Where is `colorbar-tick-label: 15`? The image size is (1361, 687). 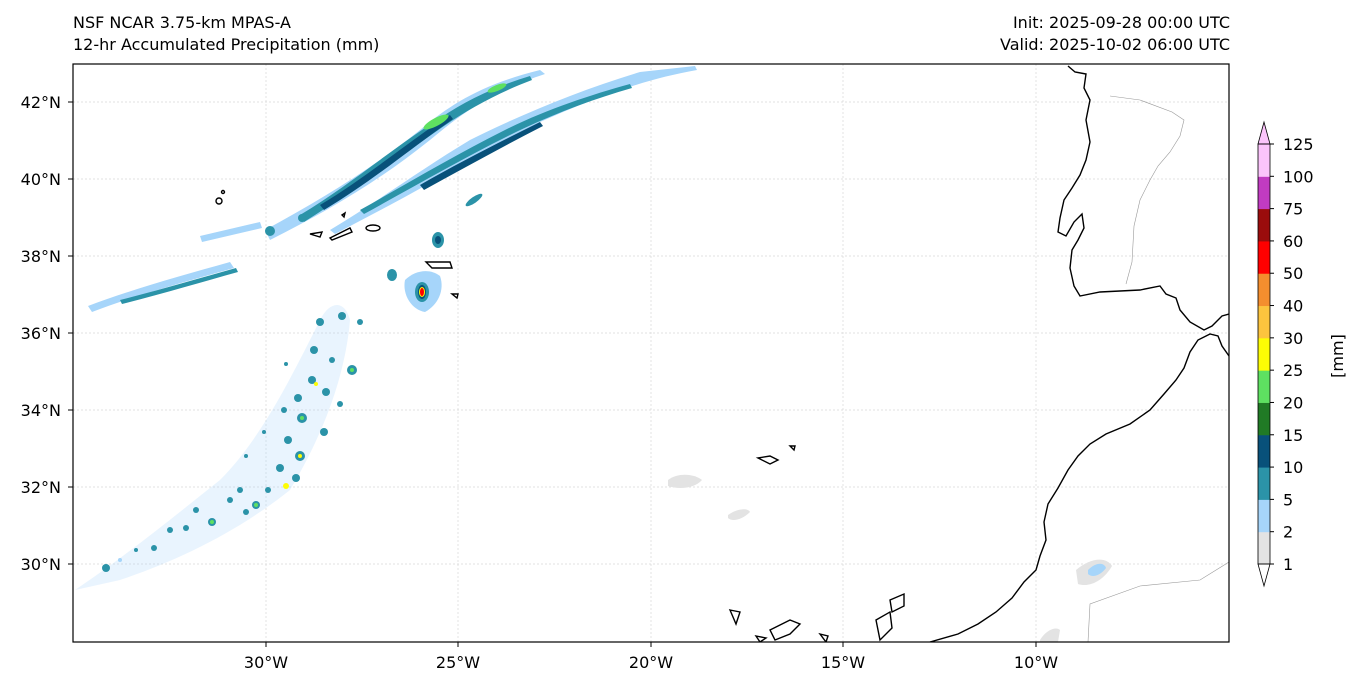
colorbar-tick-label: 15 is located at coordinates (1293, 435).